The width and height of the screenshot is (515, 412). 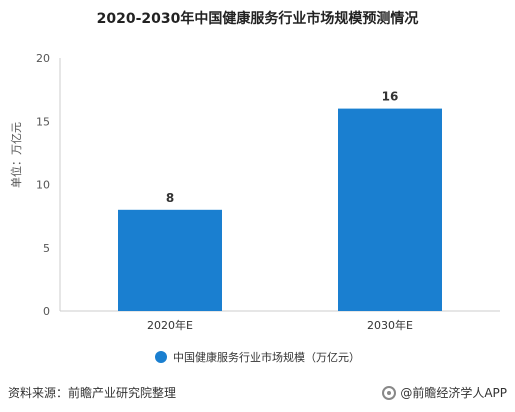 What do you see at coordinates (170, 198) in the screenshot?
I see `data-label: 8` at bounding box center [170, 198].